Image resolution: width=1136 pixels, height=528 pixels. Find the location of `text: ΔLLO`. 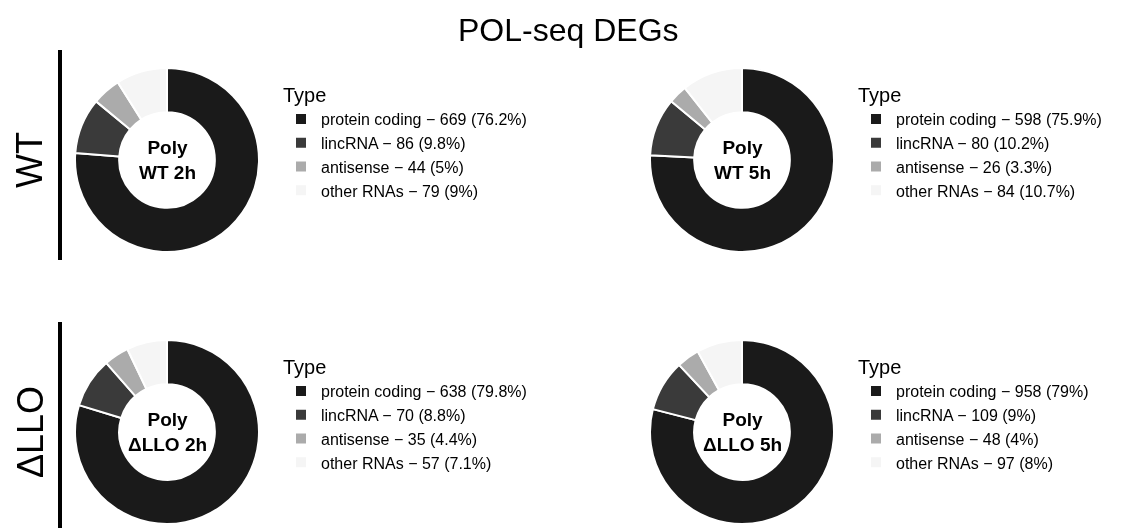

text: ΔLLO is located at coordinates (30, 431).